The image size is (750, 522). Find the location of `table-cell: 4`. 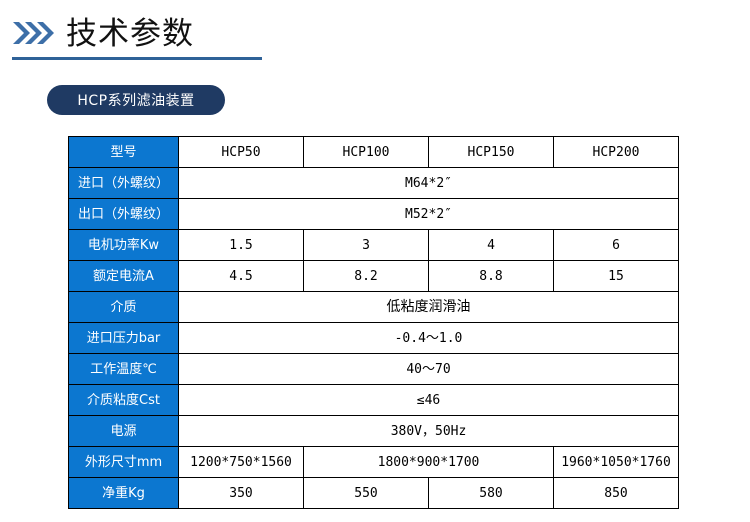

table-cell: 4 is located at coordinates (491, 245).